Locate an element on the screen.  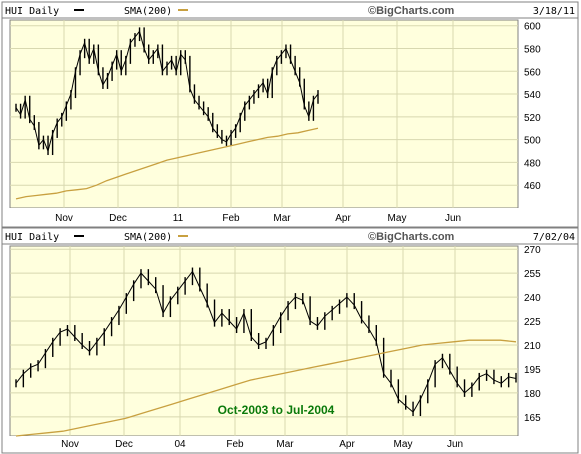
chart-date: 7/02/04 is located at coordinates (554, 237).